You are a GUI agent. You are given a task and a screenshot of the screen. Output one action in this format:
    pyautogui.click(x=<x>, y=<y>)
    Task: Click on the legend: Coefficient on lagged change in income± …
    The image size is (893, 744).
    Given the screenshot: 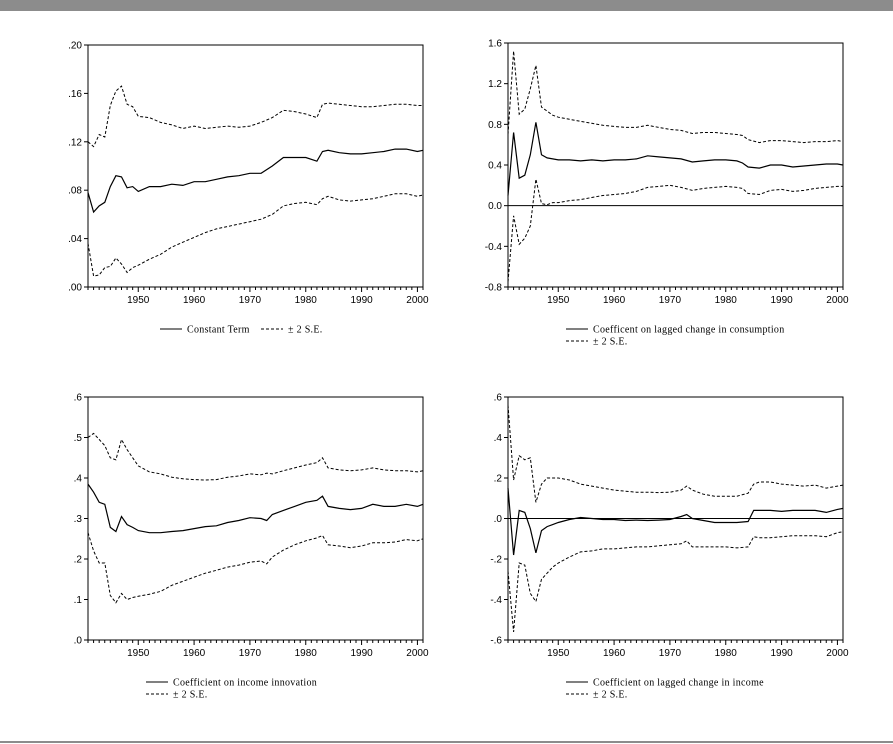 What is the action you would take?
    pyautogui.click(x=665, y=689)
    